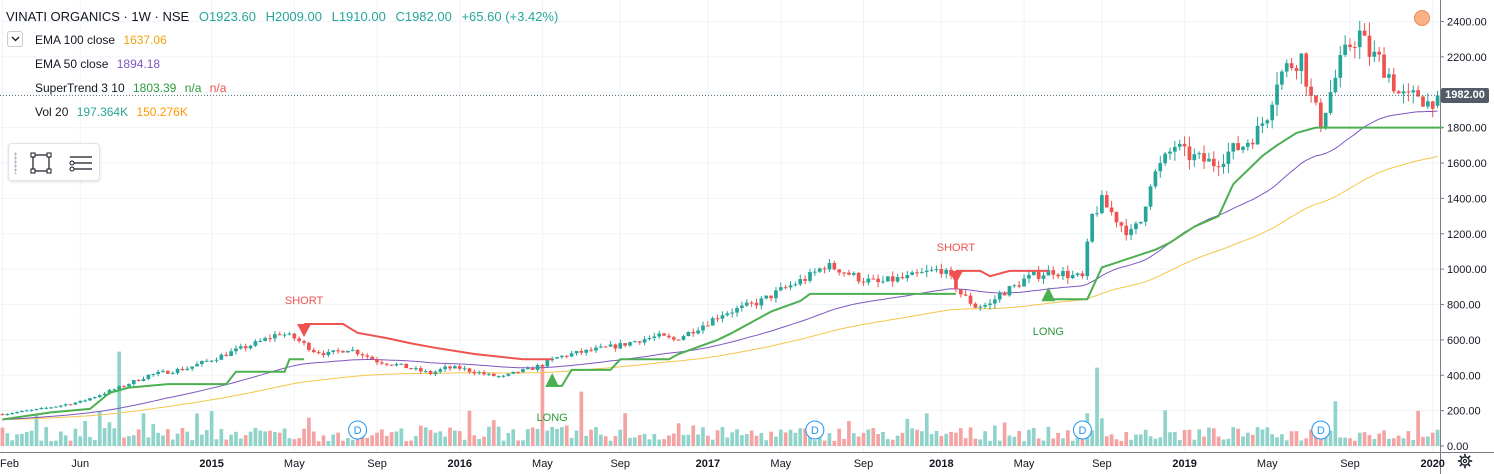 Image resolution: width=1494 pixels, height=474 pixels. What do you see at coordinates (1465, 461) in the screenshot?
I see `gear-icon` at bounding box center [1465, 461].